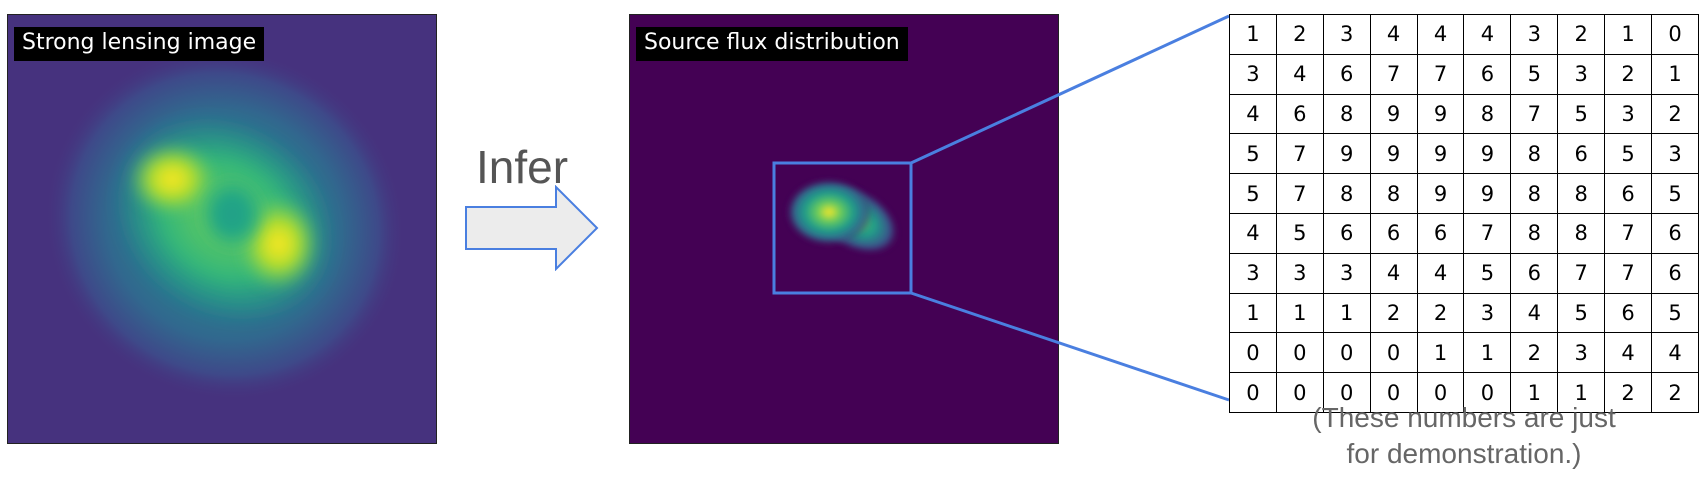  I want to click on source-flux-image, so click(842, 216).